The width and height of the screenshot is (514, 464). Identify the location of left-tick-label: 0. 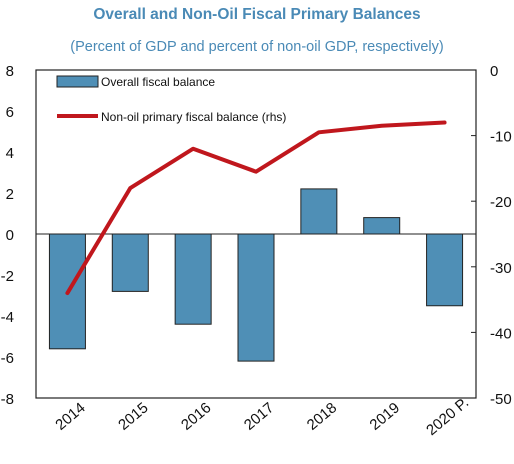
(10, 235).